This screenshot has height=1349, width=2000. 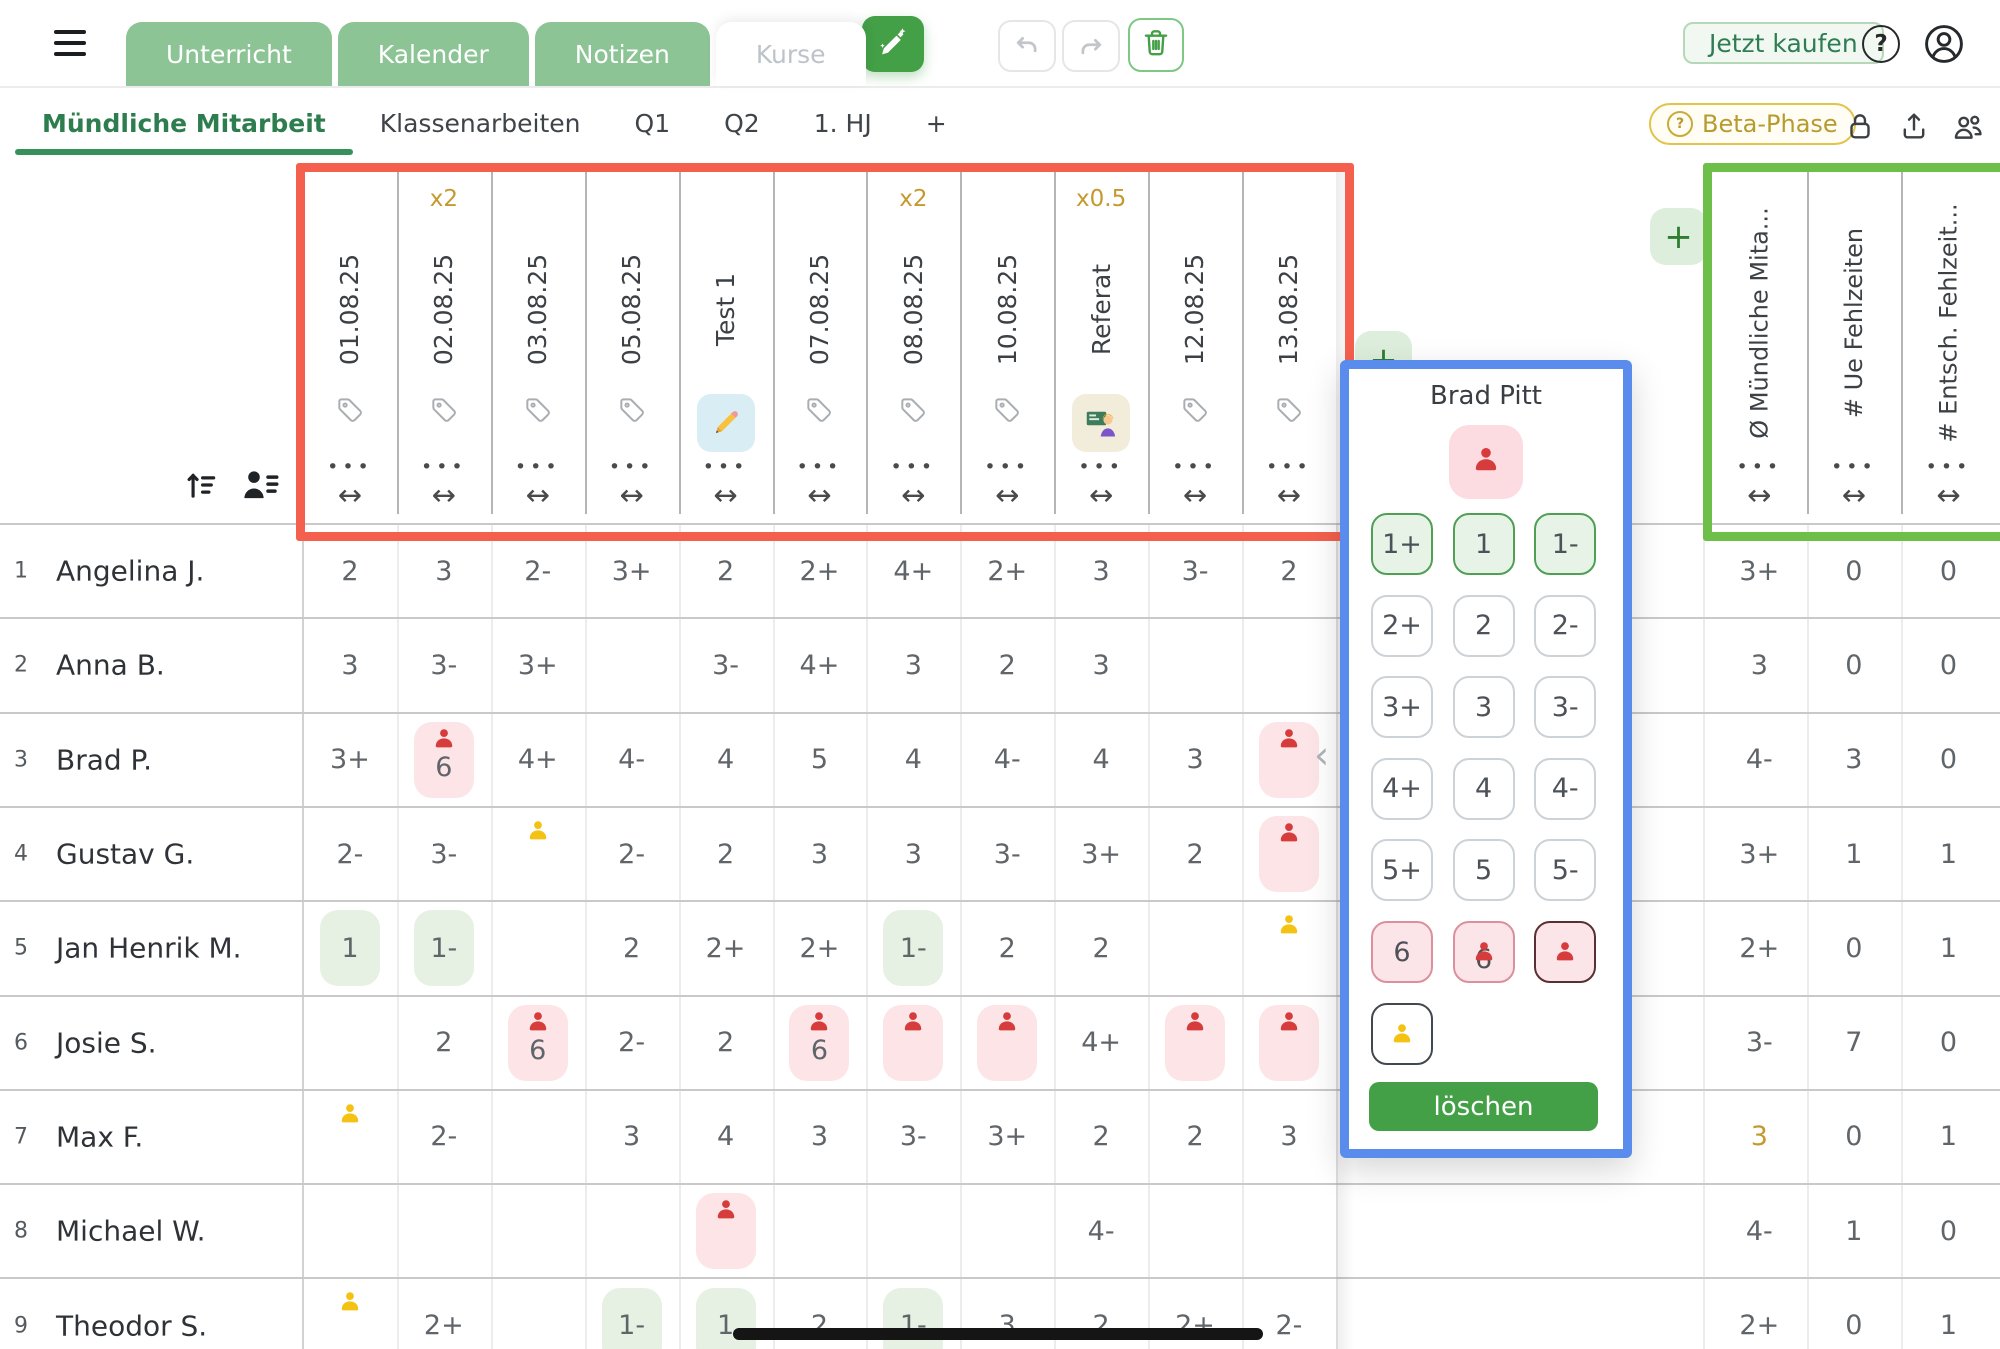 I want to click on summary-header-2: # Entsch. Fehlzeit... ••• ↔, so click(x=1948, y=347).